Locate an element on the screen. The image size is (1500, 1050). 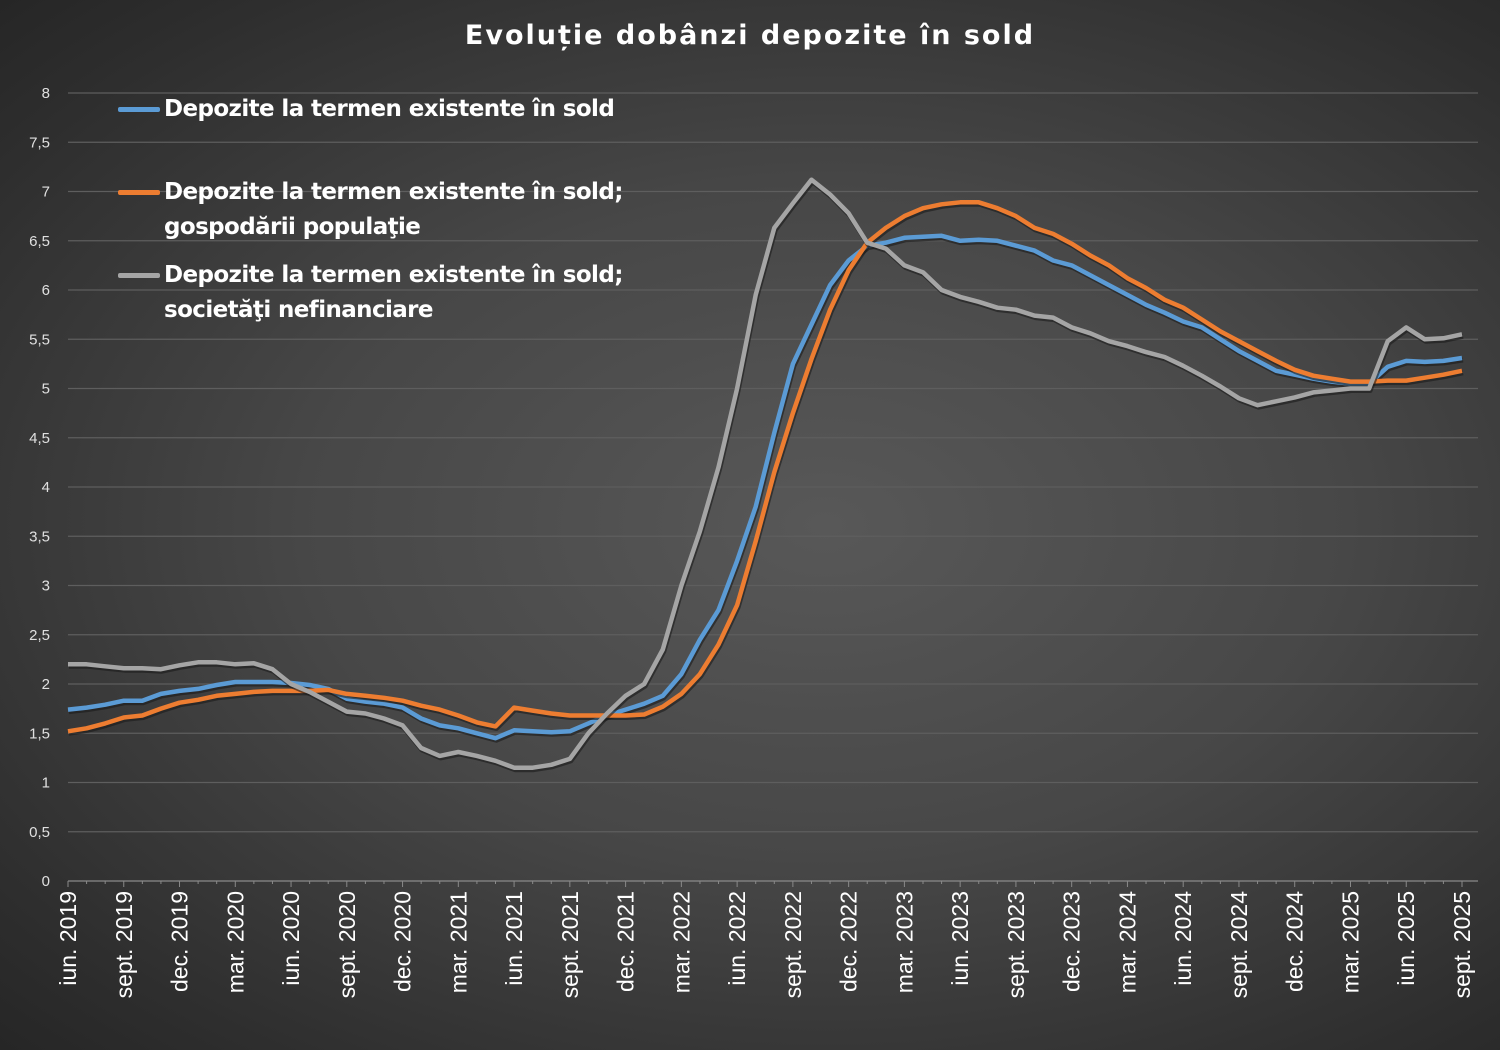
x-tick-label: dec. 2022 is located at coordinates (849, 941).